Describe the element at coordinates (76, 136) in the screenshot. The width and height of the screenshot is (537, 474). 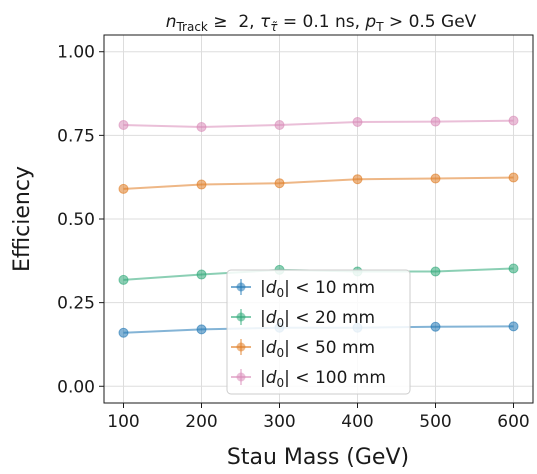
I see `y-tick-label: 0.75` at that location.